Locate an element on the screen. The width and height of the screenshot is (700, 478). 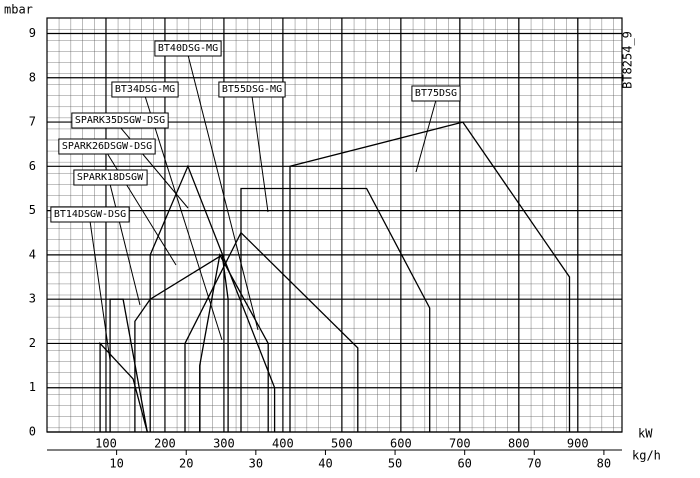
series-name: BT75DSG is located at coordinates (436, 93).